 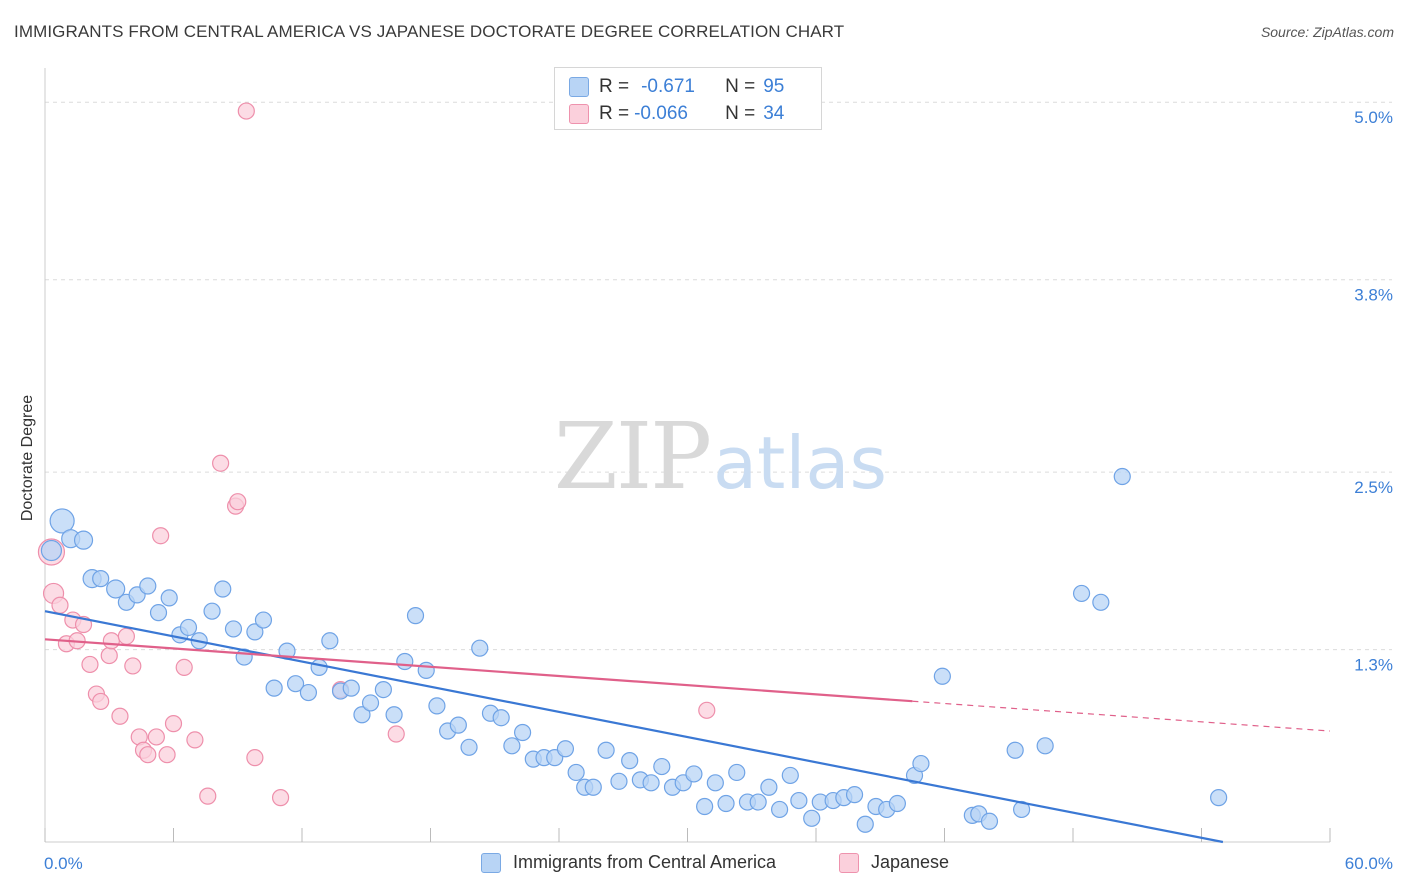 I want to click on legend-n-value: 95, so click(x=774, y=86).